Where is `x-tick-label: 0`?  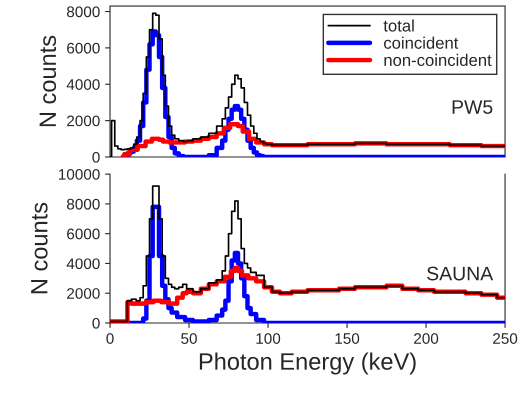
x-tick-label: 0 is located at coordinates (110, 338).